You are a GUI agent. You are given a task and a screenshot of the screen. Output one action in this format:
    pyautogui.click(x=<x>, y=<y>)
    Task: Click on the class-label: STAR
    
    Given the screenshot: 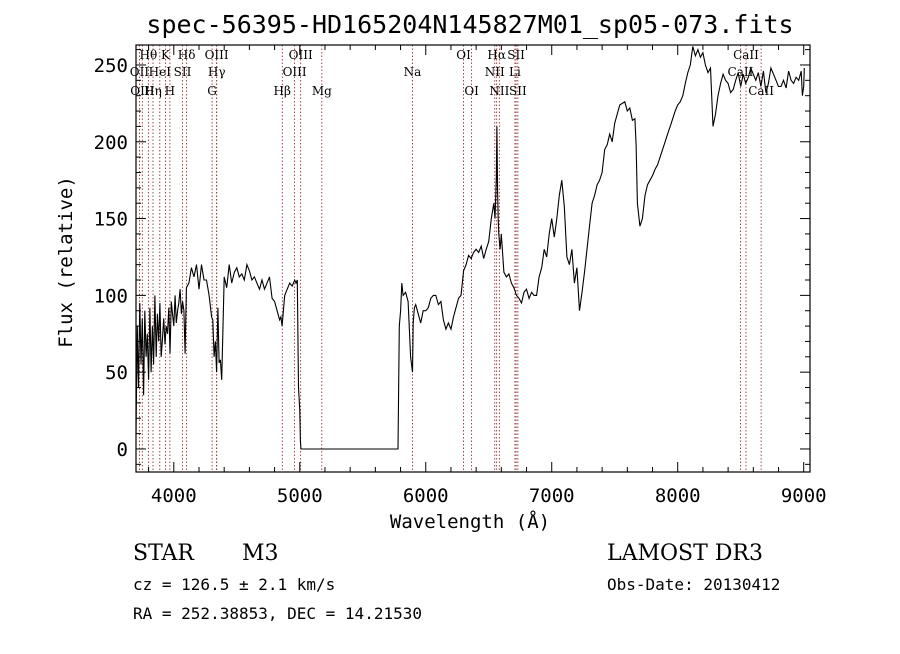 What is the action you would take?
    pyautogui.click(x=164, y=553)
    